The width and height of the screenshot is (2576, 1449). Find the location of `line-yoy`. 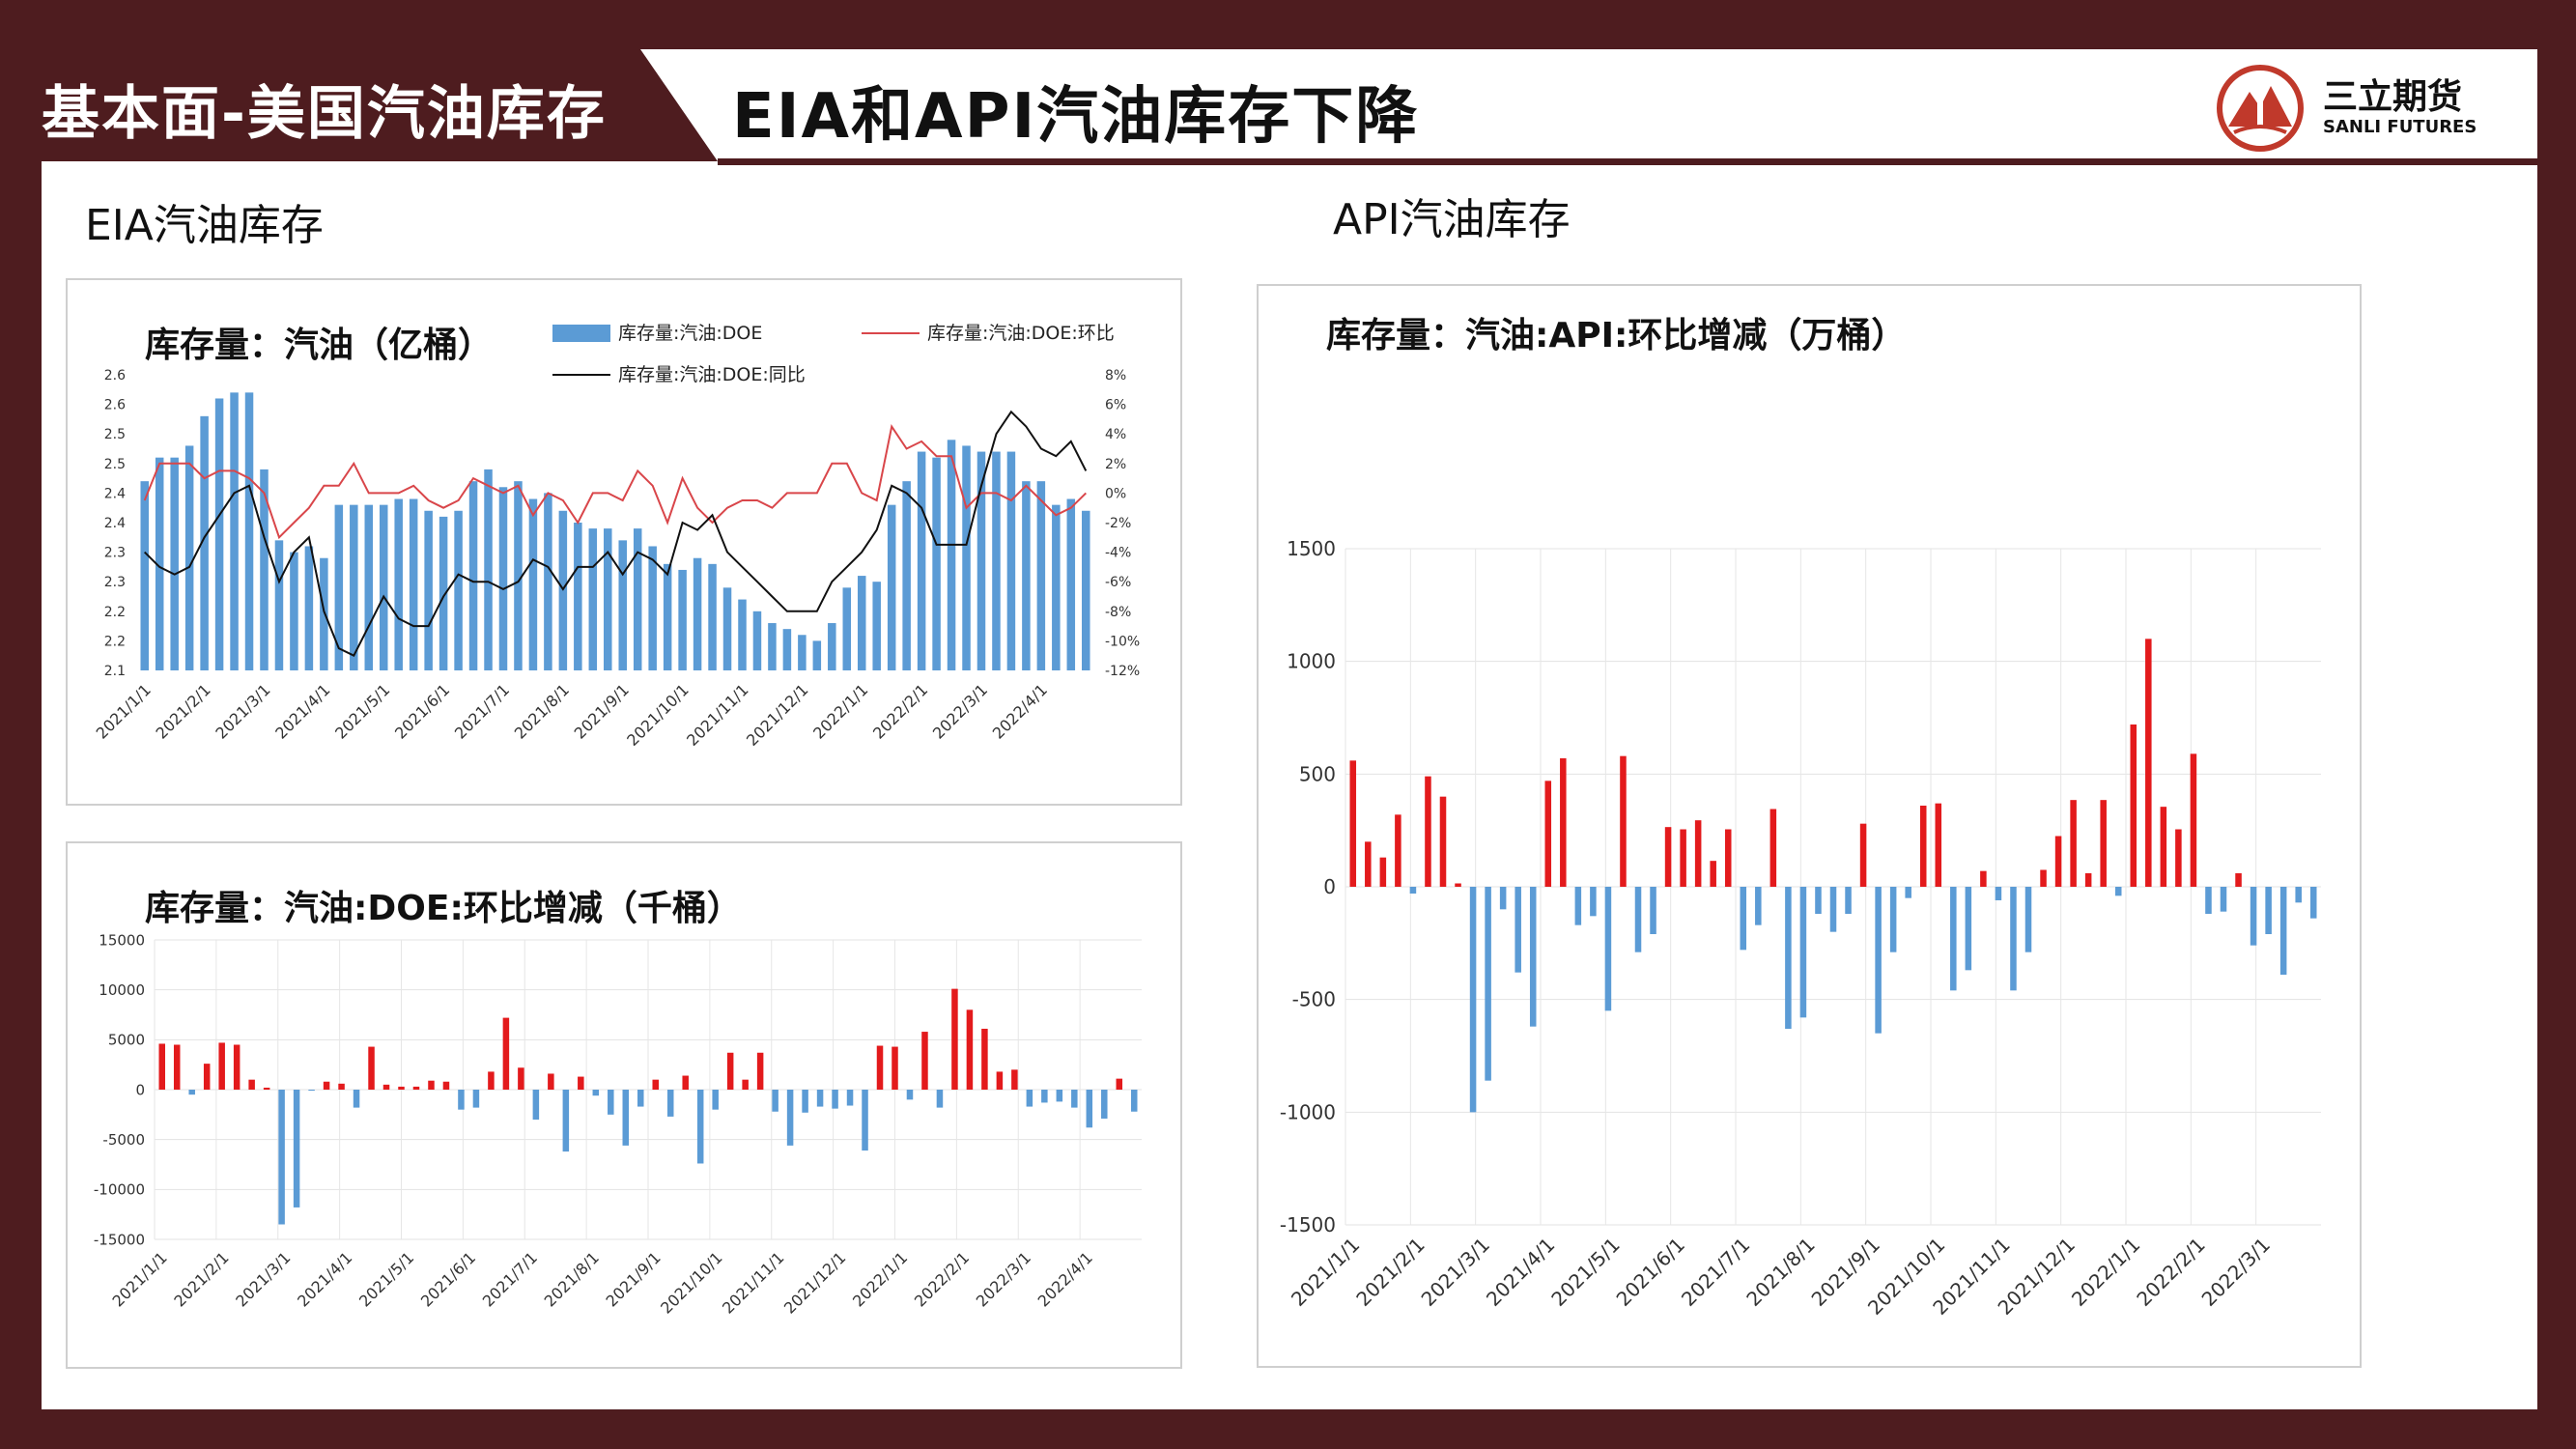

line-yoy is located at coordinates (615, 534).